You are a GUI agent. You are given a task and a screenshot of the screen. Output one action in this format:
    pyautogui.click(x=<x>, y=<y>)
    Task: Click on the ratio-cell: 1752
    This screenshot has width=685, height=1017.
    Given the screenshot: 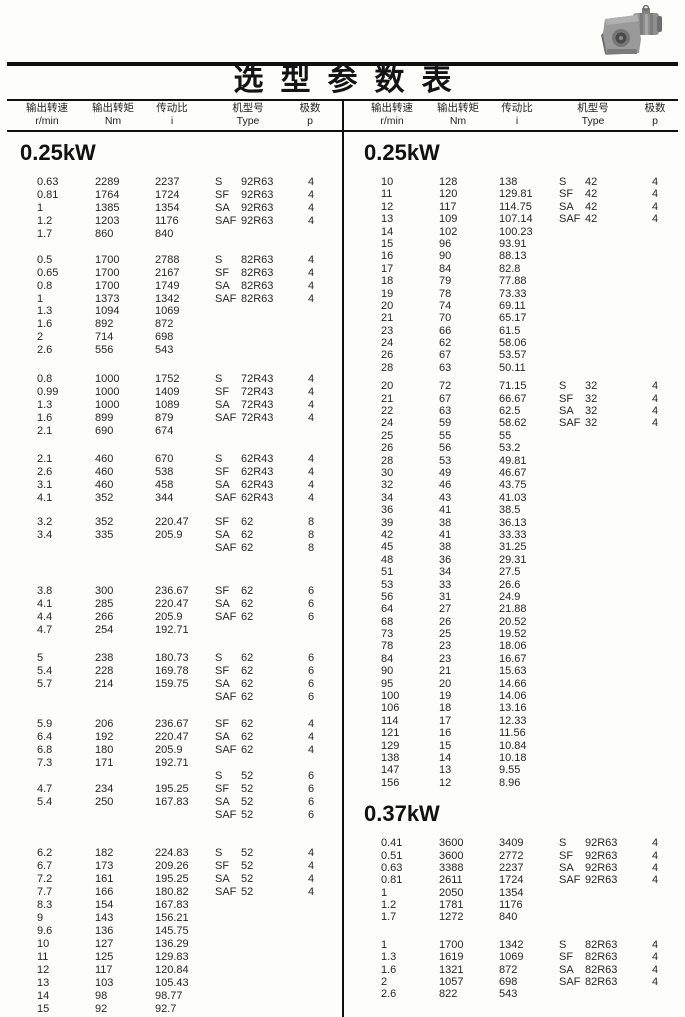 What is the action you would take?
    pyautogui.click(x=167, y=379)
    